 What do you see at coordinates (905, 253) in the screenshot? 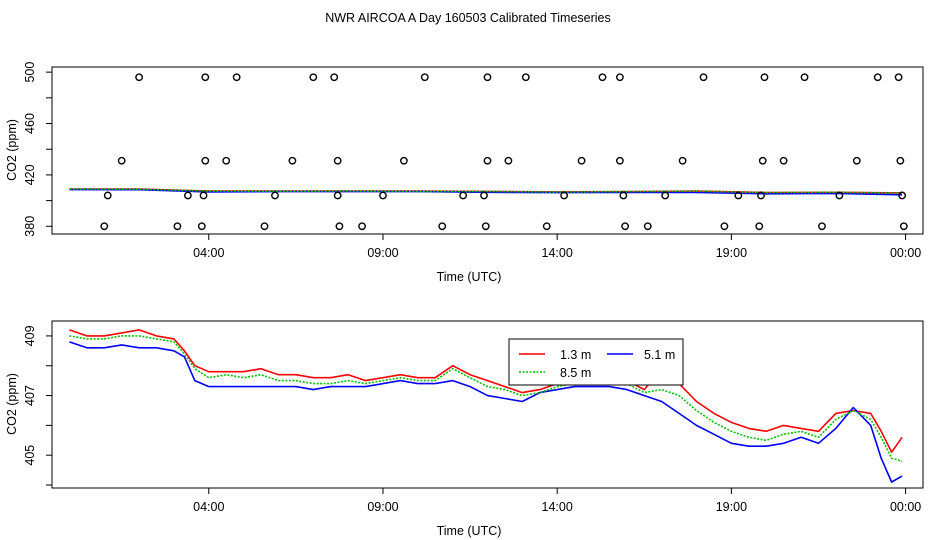
I see `top-x-tick-label: 00:00` at bounding box center [905, 253].